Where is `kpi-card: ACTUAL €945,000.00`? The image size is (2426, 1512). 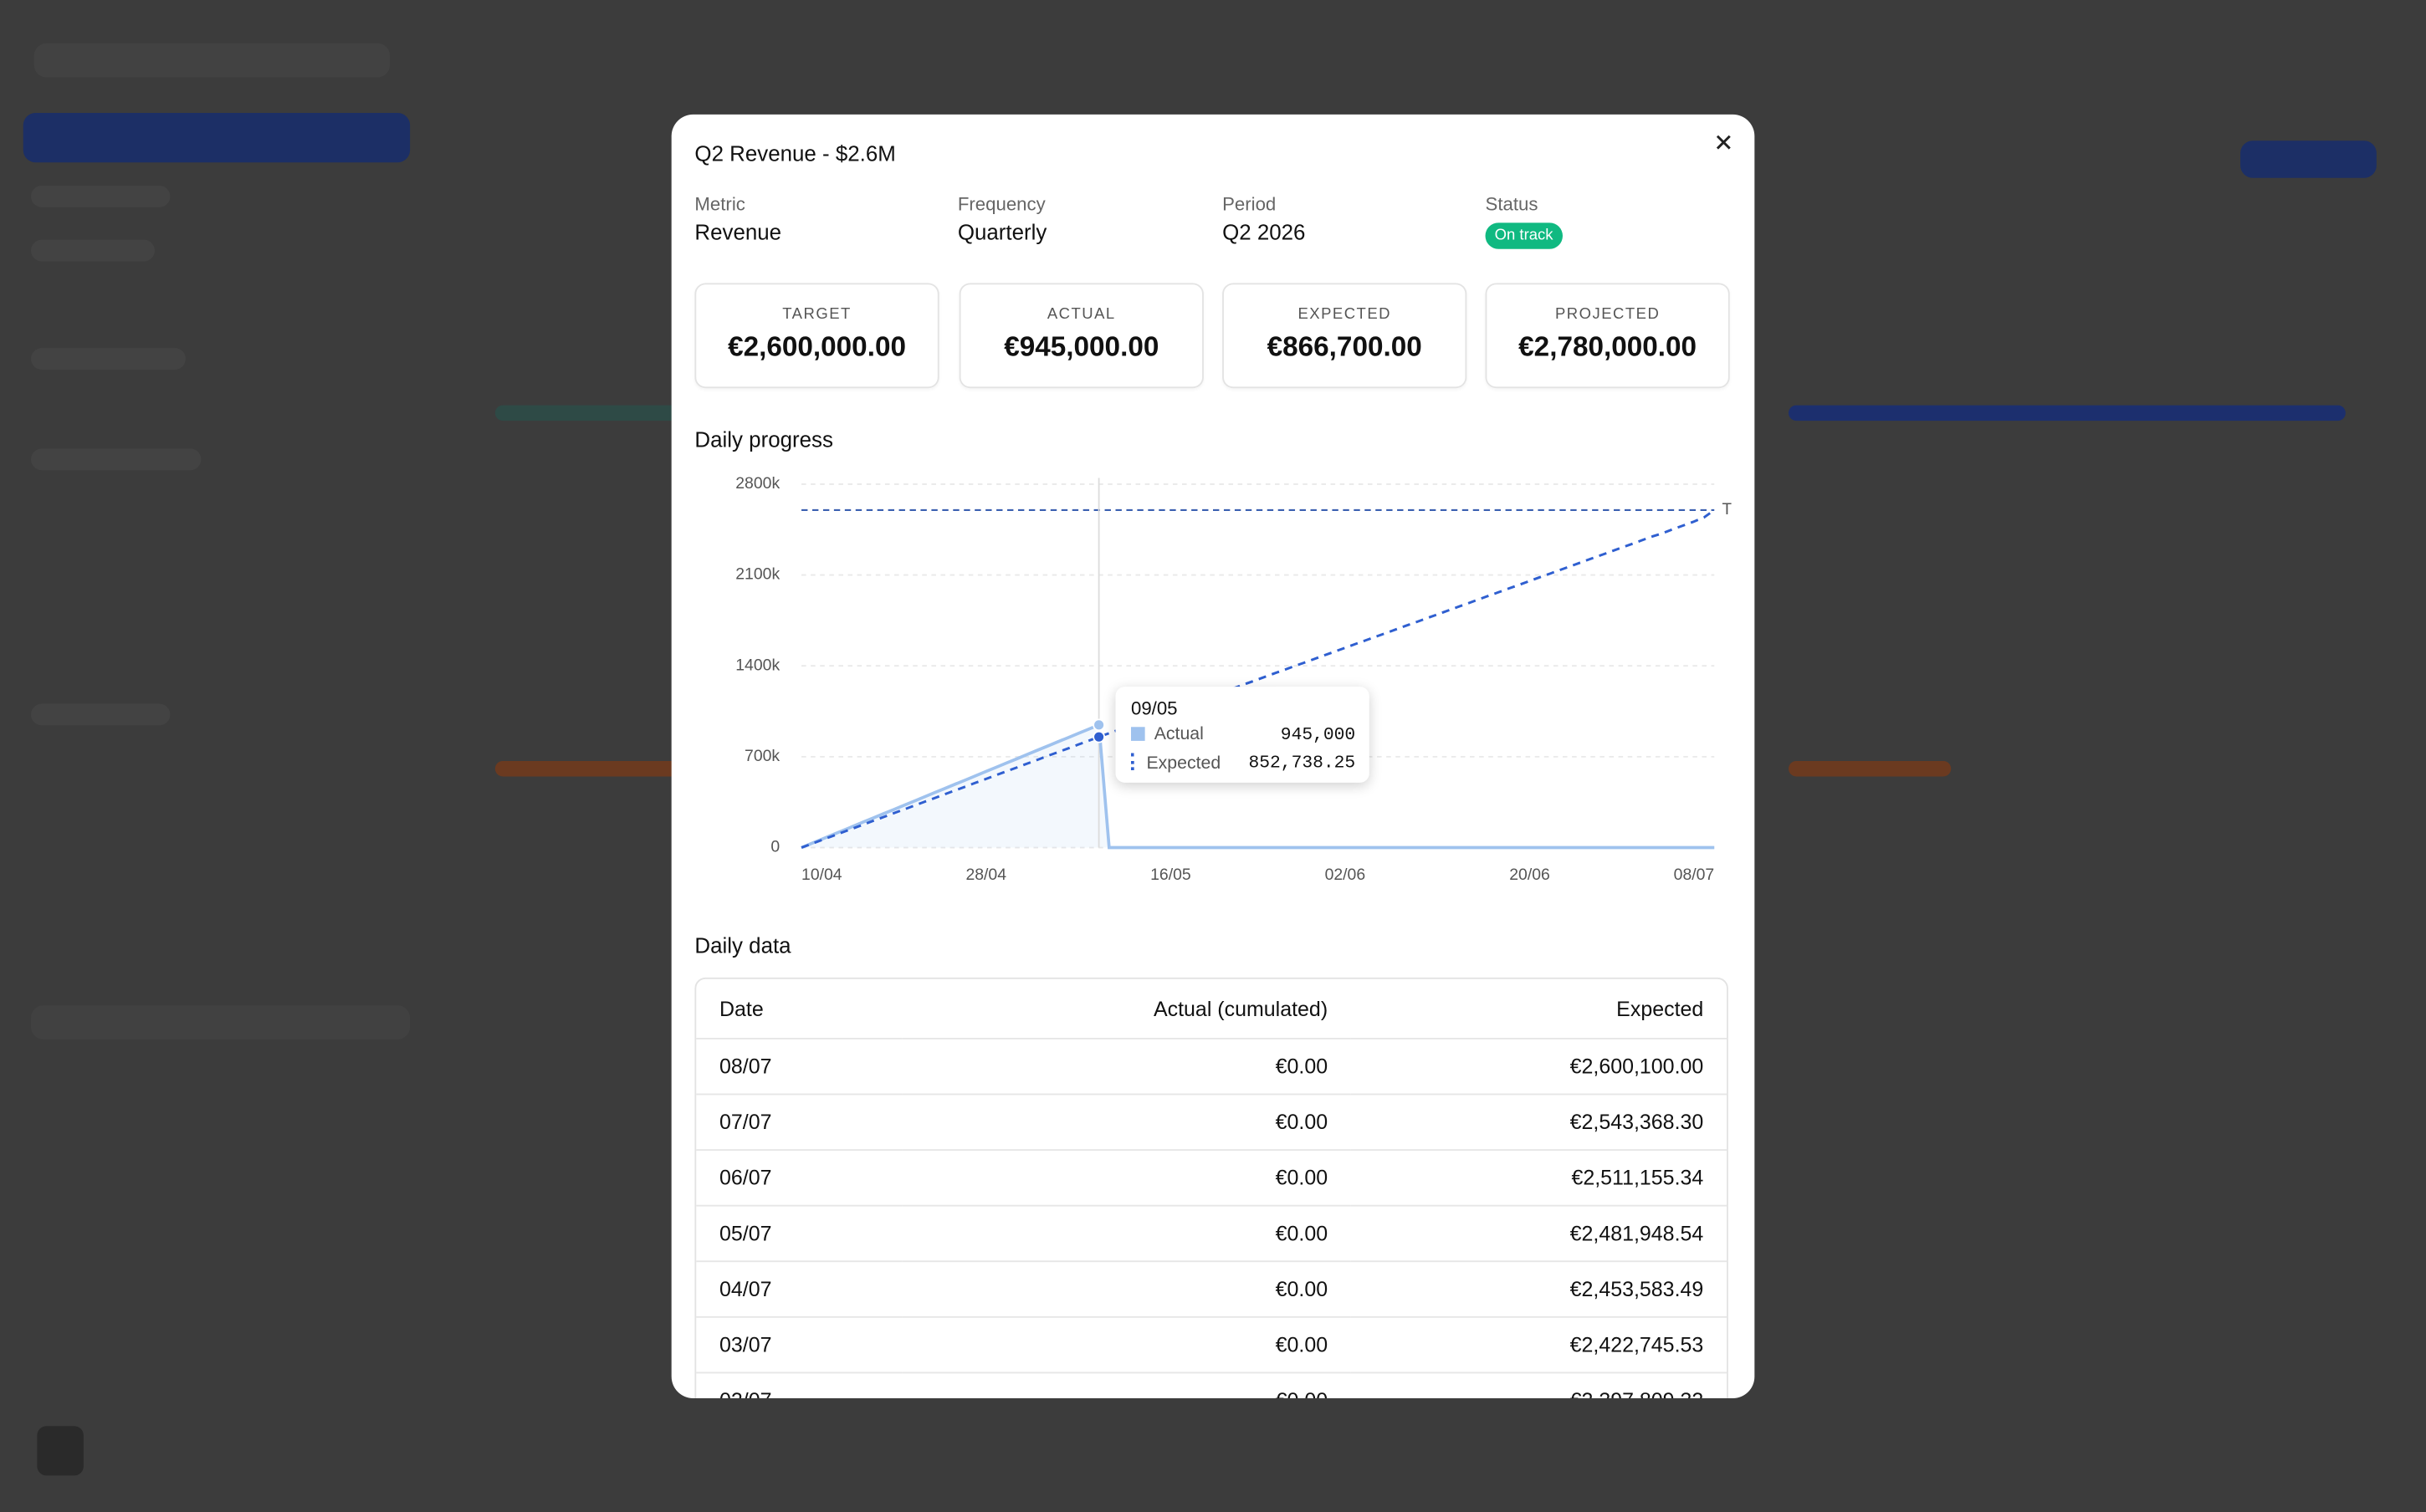 kpi-card: ACTUAL €945,000.00 is located at coordinates (1081, 336).